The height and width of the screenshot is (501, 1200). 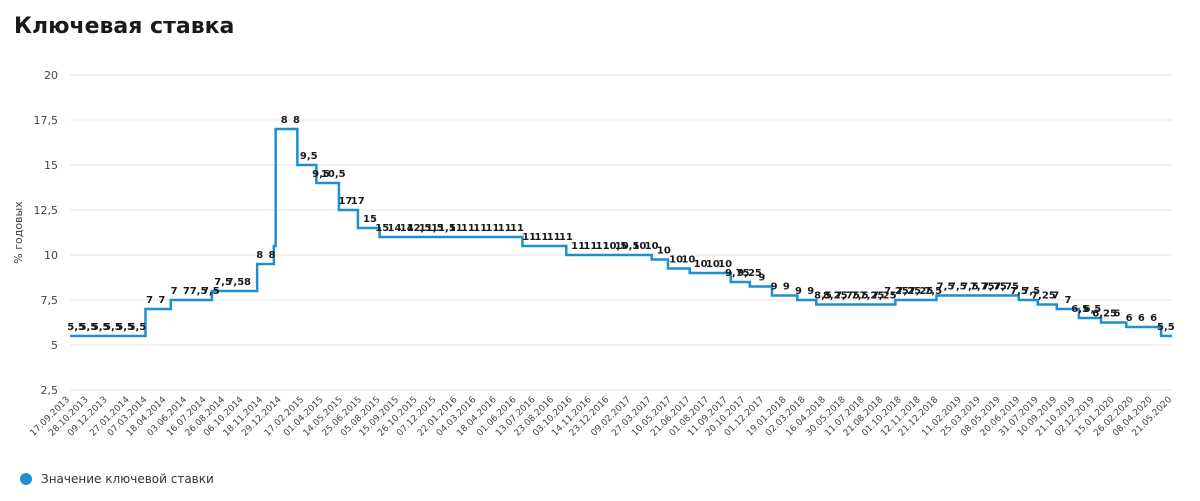 I want to click on chart-title: Ключевая ставка, so click(x=124, y=26).